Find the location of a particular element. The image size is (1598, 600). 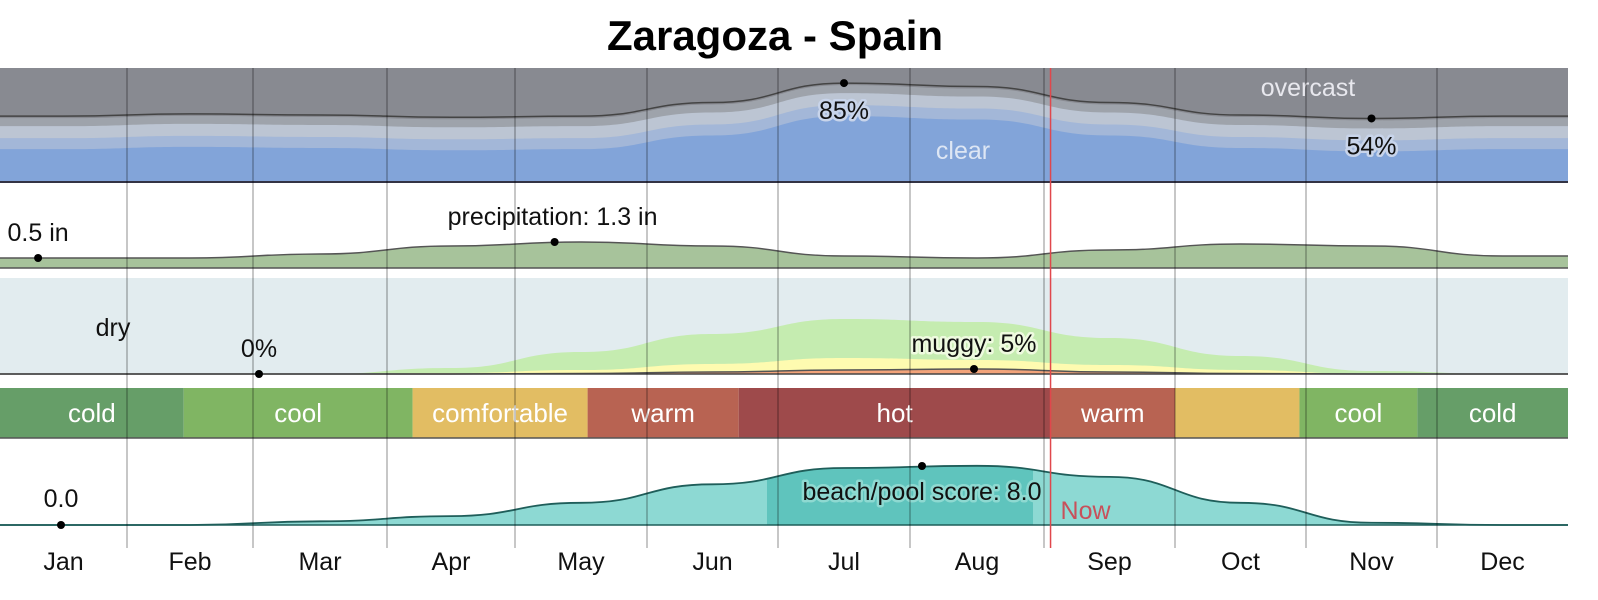

temperature-band-label-1: cool is located at coordinates (298, 413).